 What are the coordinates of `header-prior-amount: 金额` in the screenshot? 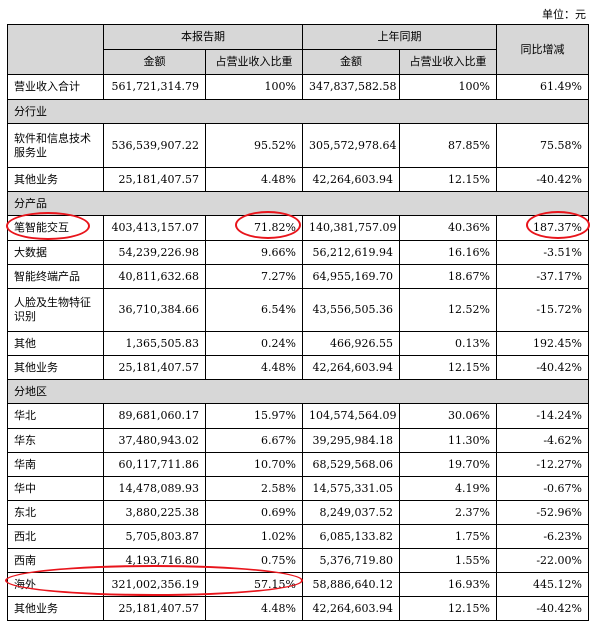 It's located at (351, 62).